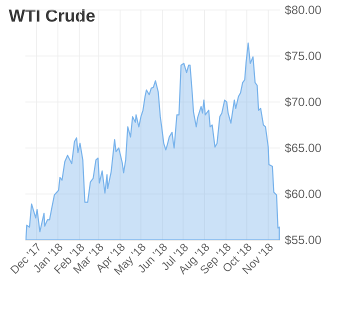 The image size is (345, 327). I want to click on chart-title: WTI Crude, so click(51, 15).